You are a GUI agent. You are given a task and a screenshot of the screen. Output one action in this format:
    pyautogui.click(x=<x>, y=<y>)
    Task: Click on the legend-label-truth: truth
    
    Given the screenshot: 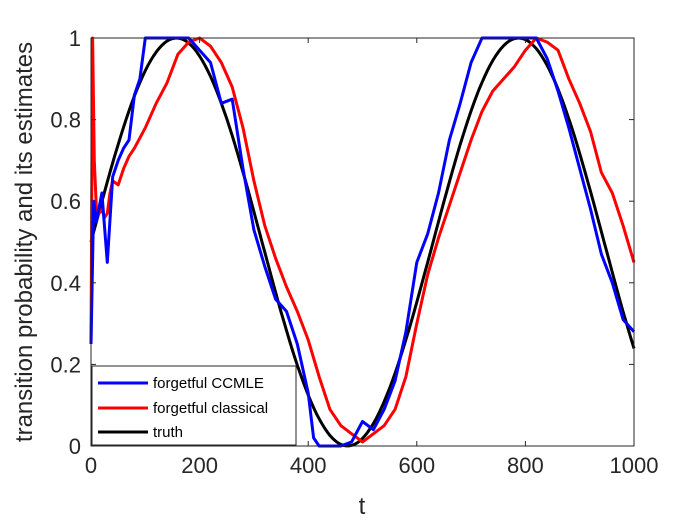 What is the action you would take?
    pyautogui.click(x=168, y=432)
    